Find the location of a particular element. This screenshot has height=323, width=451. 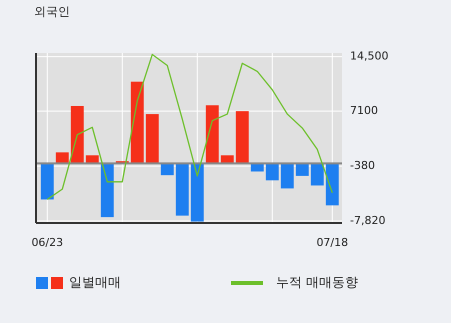

y-tick-label: -380 is located at coordinates (362, 165).